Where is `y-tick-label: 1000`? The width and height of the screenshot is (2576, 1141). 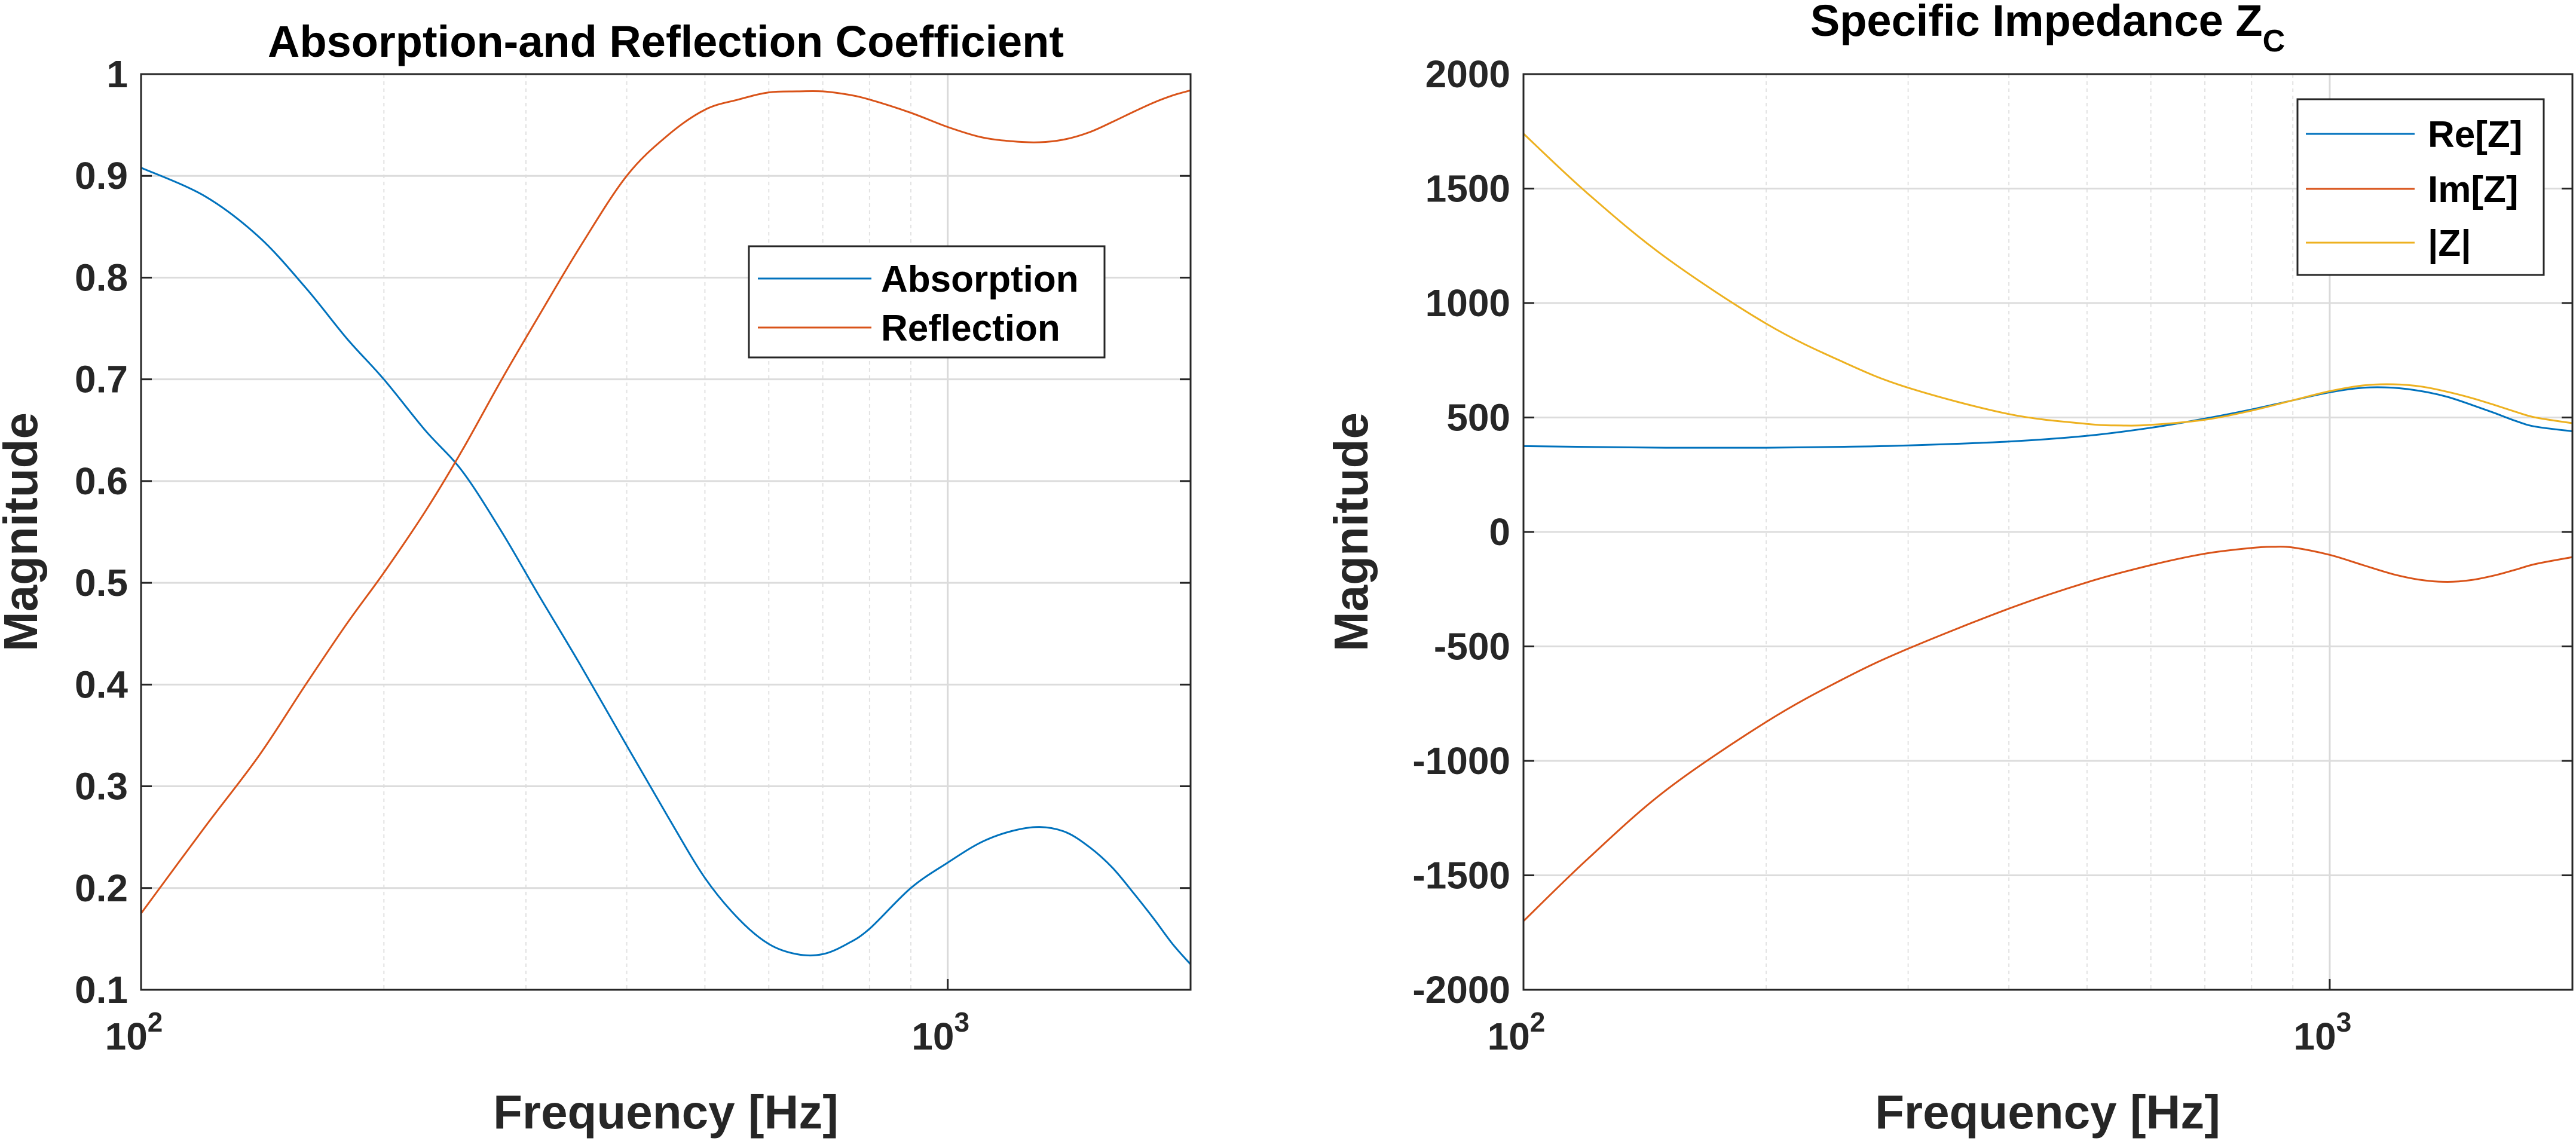 y-tick-label: 1000 is located at coordinates (1467, 303).